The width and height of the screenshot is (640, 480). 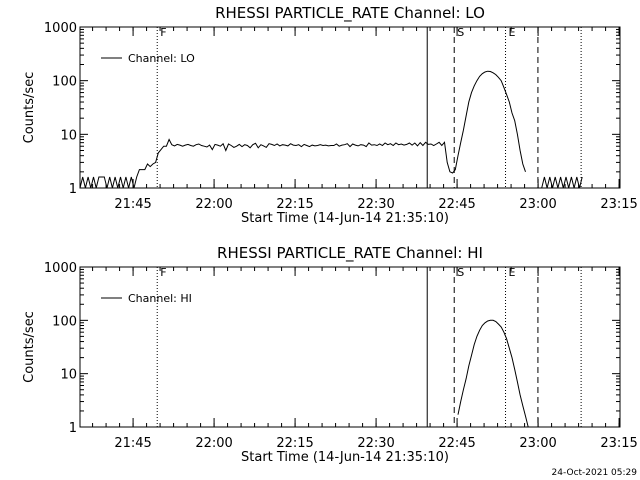 I want to click on legend-label: Channel: LO, so click(x=161, y=58).